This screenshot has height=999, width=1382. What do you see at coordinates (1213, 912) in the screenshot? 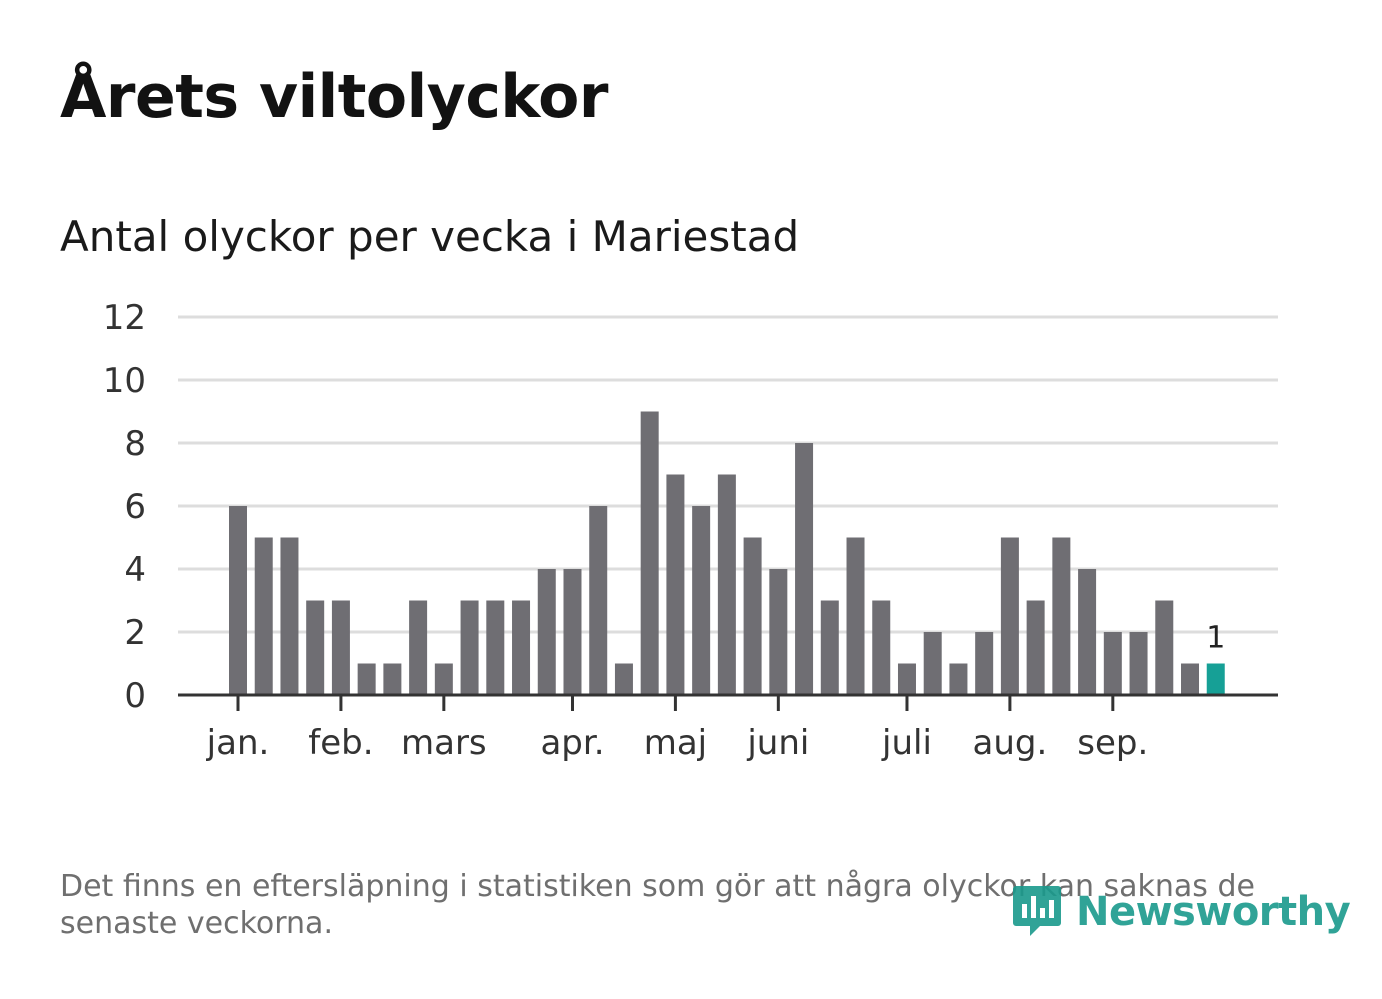
I see `newsworthy-logo-text: Newsworthy` at bounding box center [1213, 912].